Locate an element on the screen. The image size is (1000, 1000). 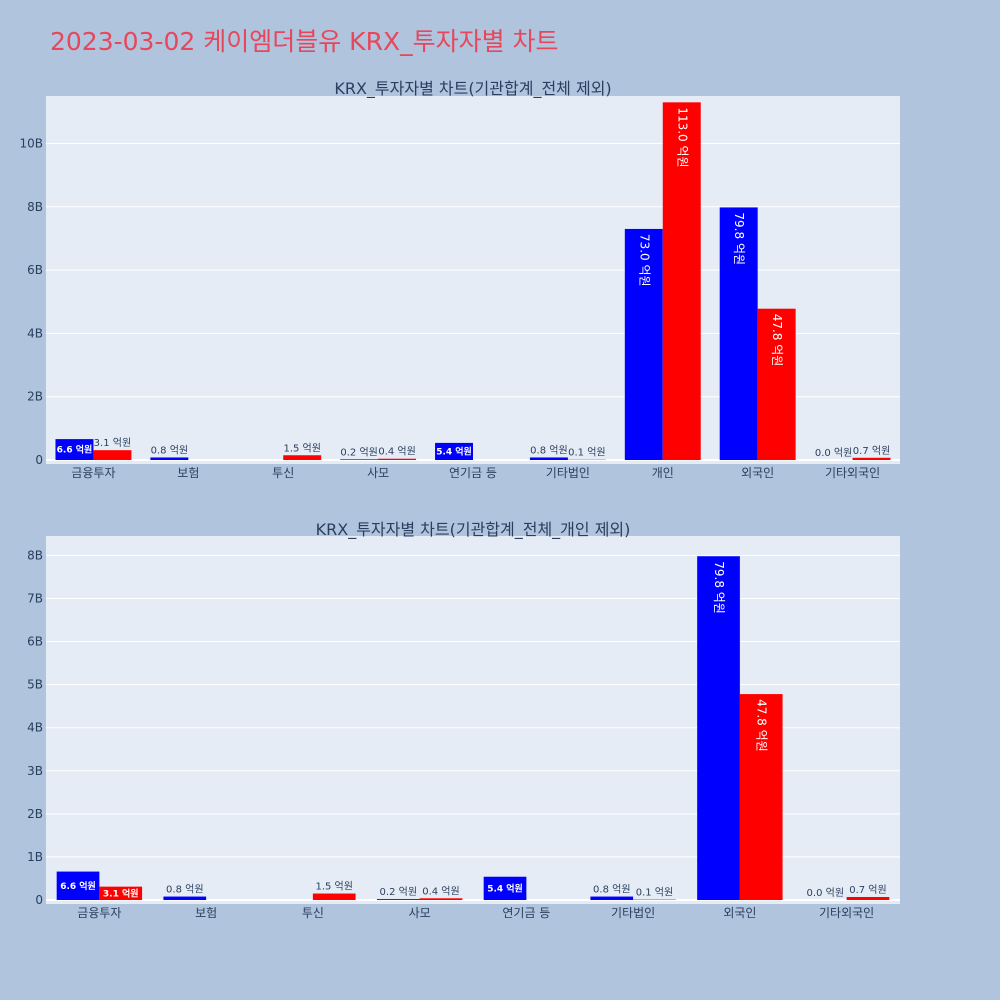
chart2-data-label: 1.5 억원 is located at coordinates (333, 887).